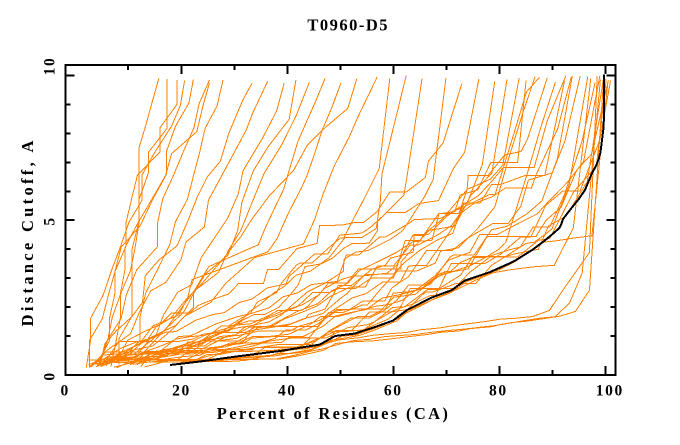 This screenshot has width=680, height=445. What do you see at coordinates (393, 390) in the screenshot?
I see `svg-text: 60` at bounding box center [393, 390].